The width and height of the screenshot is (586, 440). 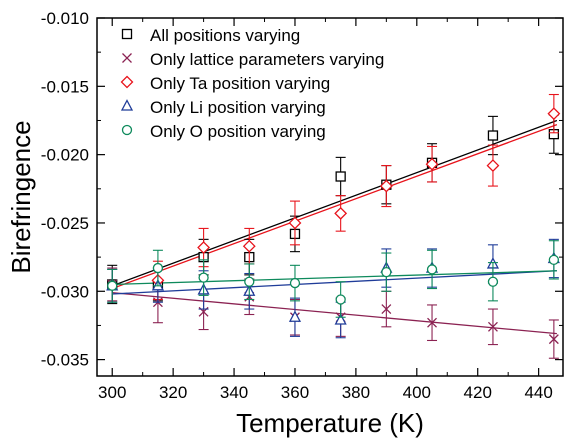 I want to click on legend-label: All positions varying, so click(x=225, y=35).